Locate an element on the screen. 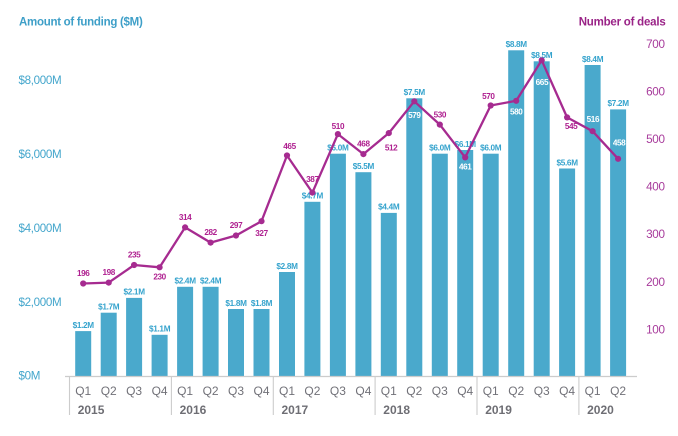  svg-text: 500 is located at coordinates (655, 139).